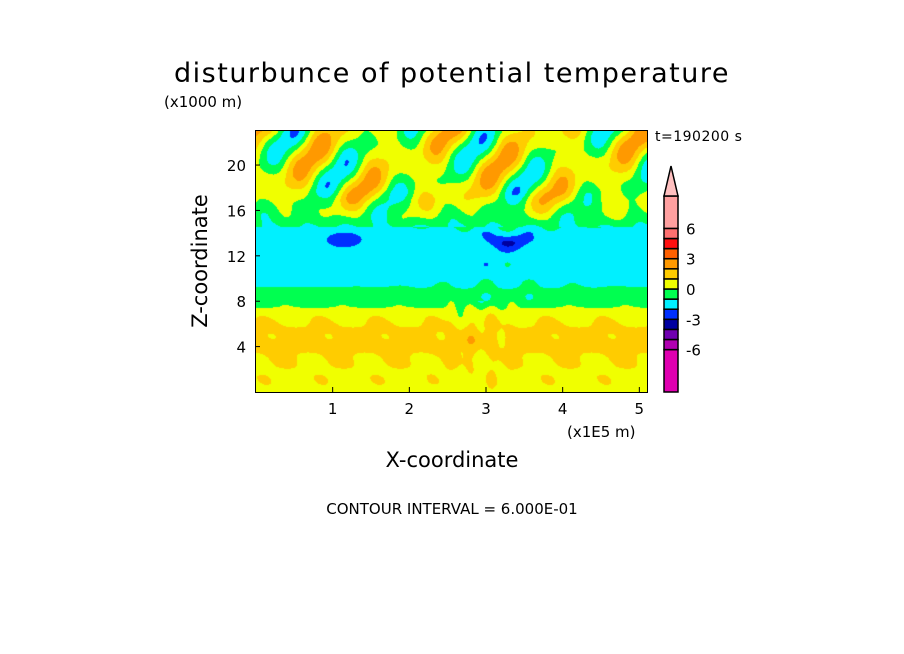 This screenshot has height=654, width=904. Describe the element at coordinates (236, 257) in the screenshot. I see `y-tick-label: 12` at that location.